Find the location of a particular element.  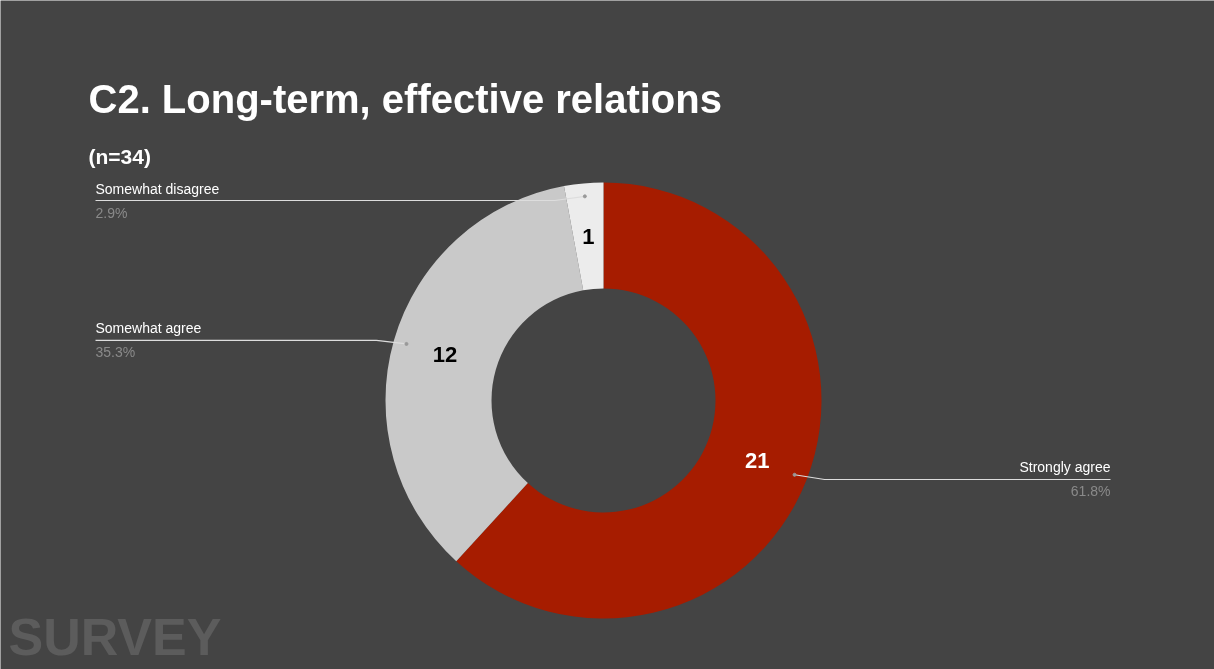

slice-label: Somewhat agree is located at coordinates (148, 328).